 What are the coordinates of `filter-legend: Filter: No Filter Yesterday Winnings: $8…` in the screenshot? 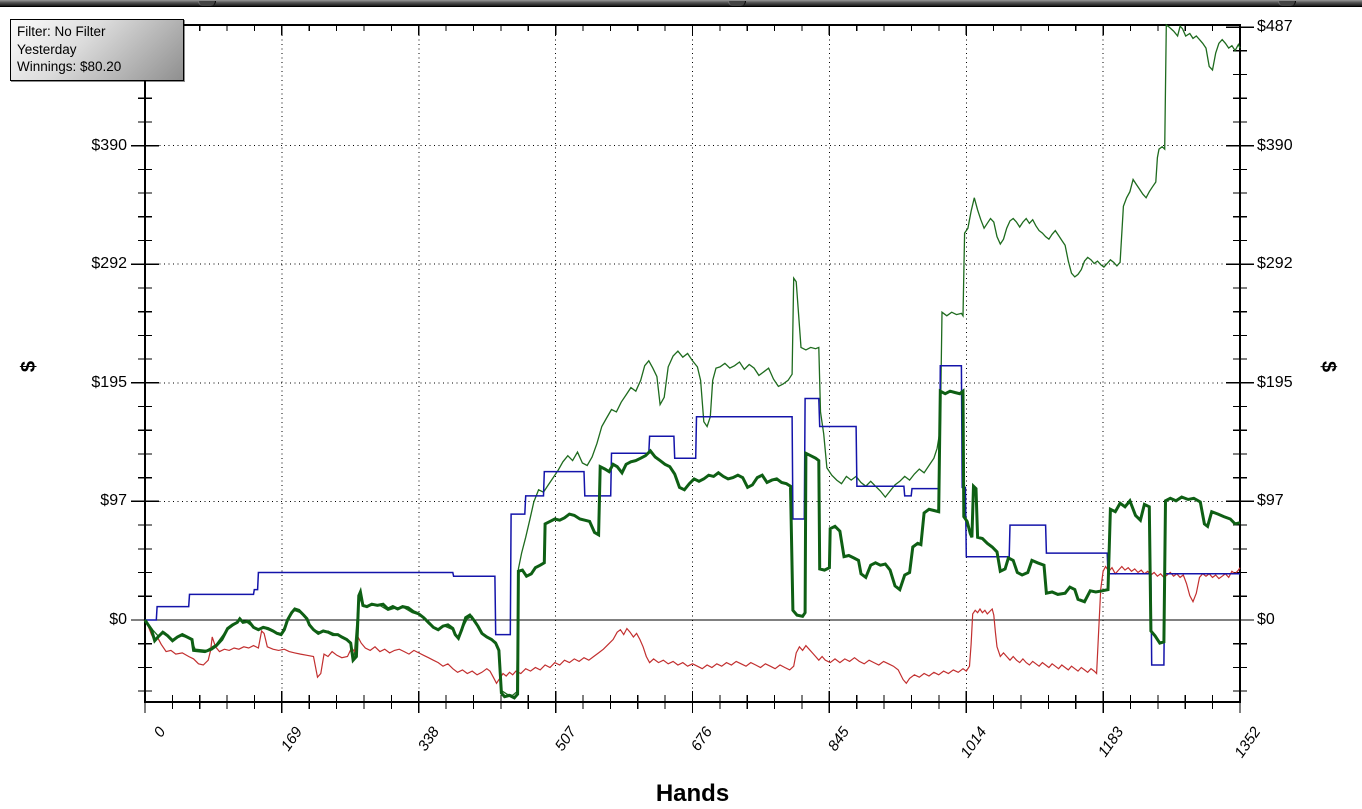 It's located at (97, 50).